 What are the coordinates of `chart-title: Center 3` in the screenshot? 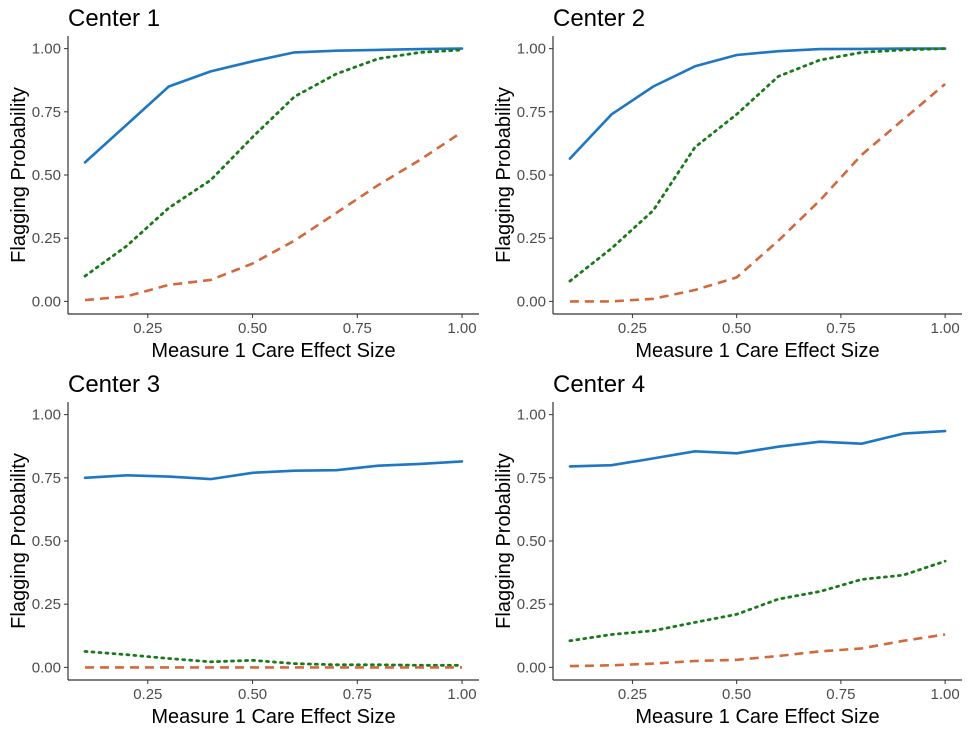 It's located at (114, 384).